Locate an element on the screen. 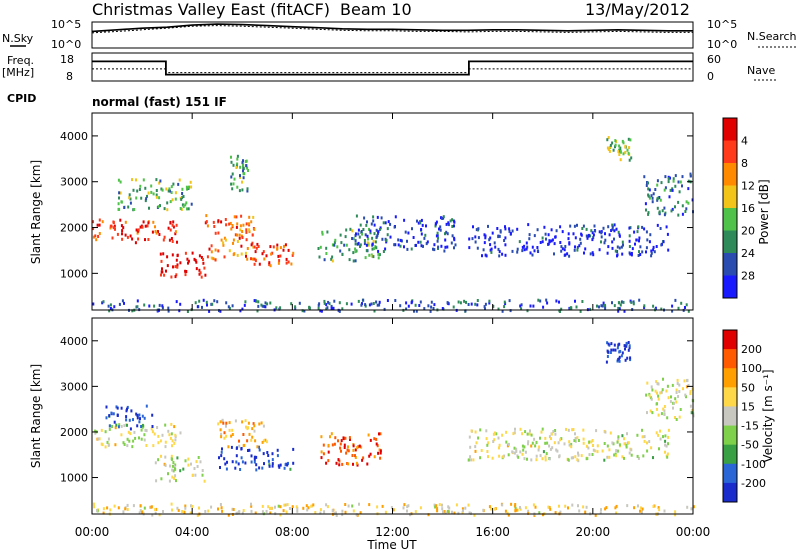 The height and width of the screenshot is (554, 800). colorbar-tick-label: 50 is located at coordinates (748, 387).